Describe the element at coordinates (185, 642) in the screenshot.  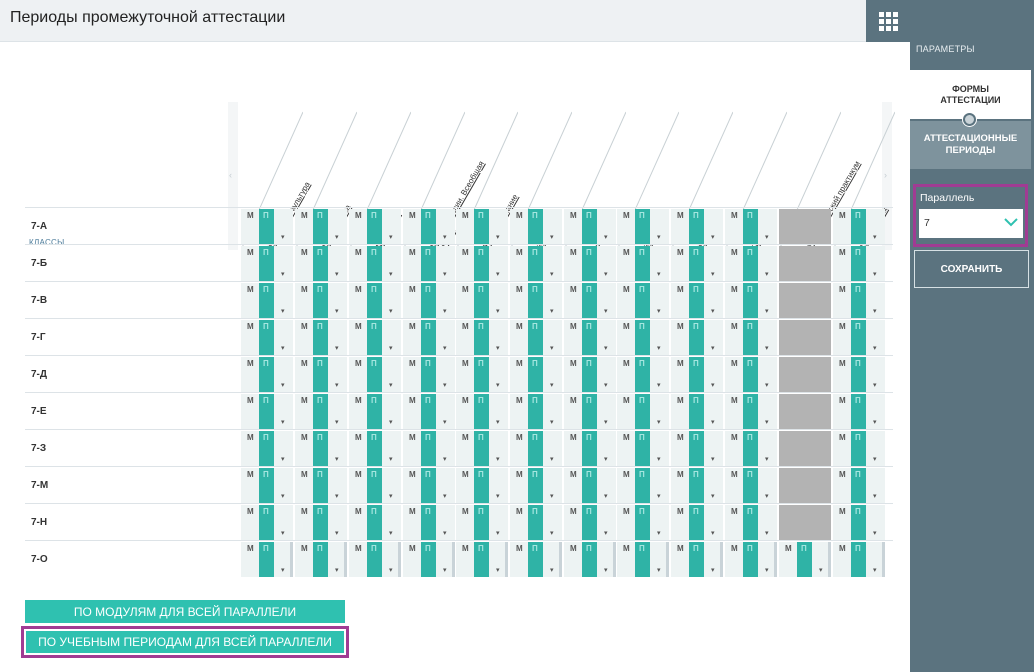
I see `by-periods-button: ПО УЧЕБНЫМ ПЕРИОДАМ ДЛЯ ВСЕЙ ПАРАЛЛЕЛИ` at that location.